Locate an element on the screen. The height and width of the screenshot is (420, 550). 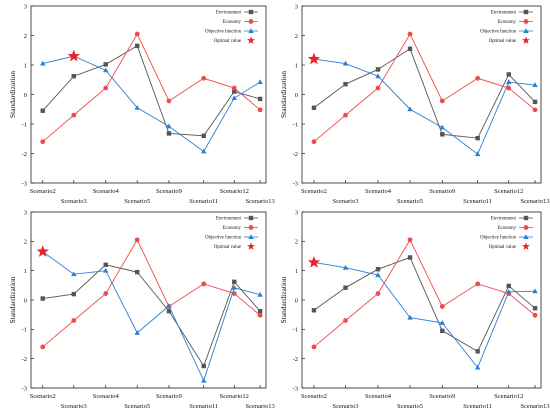
legend-star is located at coordinates (251, 246).